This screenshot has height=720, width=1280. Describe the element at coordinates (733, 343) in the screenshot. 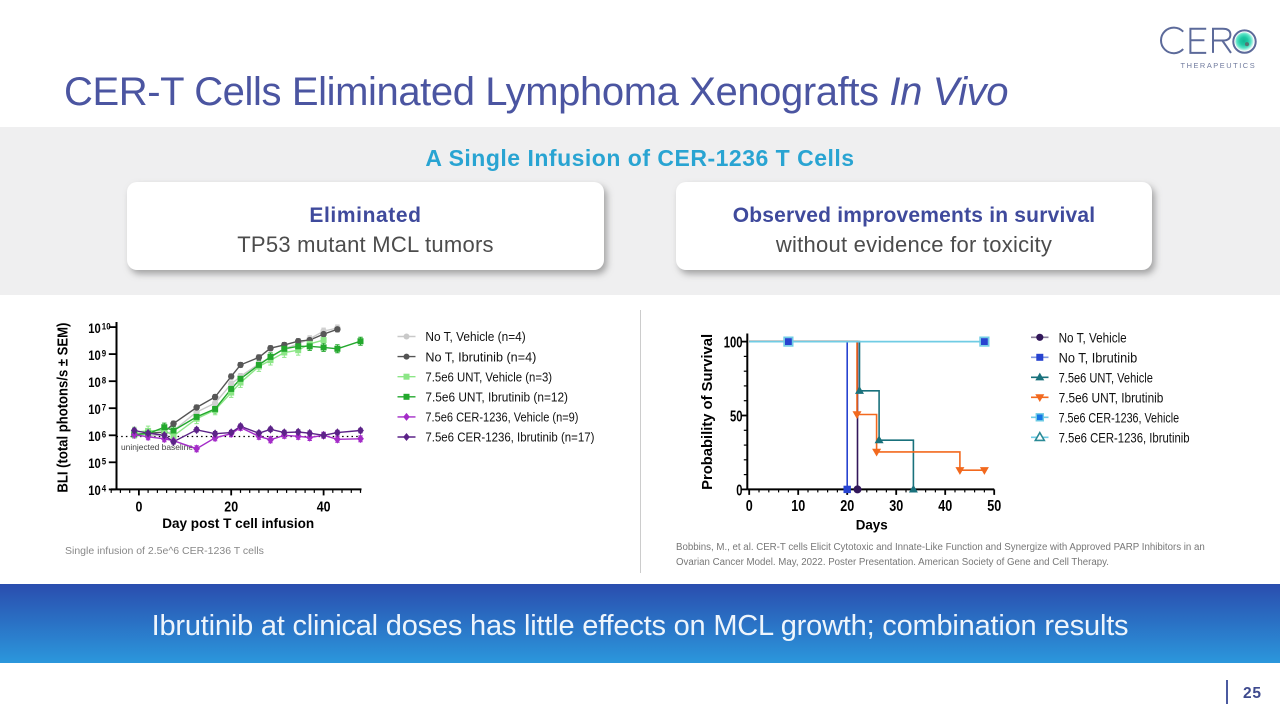

I see `svg-text: 100` at that location.